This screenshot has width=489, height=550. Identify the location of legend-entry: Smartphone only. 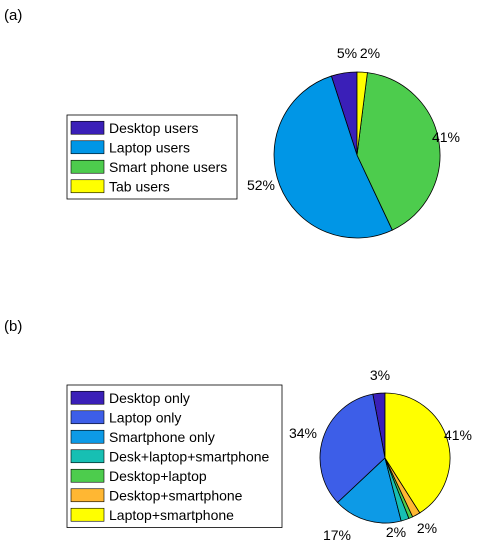
(162, 437).